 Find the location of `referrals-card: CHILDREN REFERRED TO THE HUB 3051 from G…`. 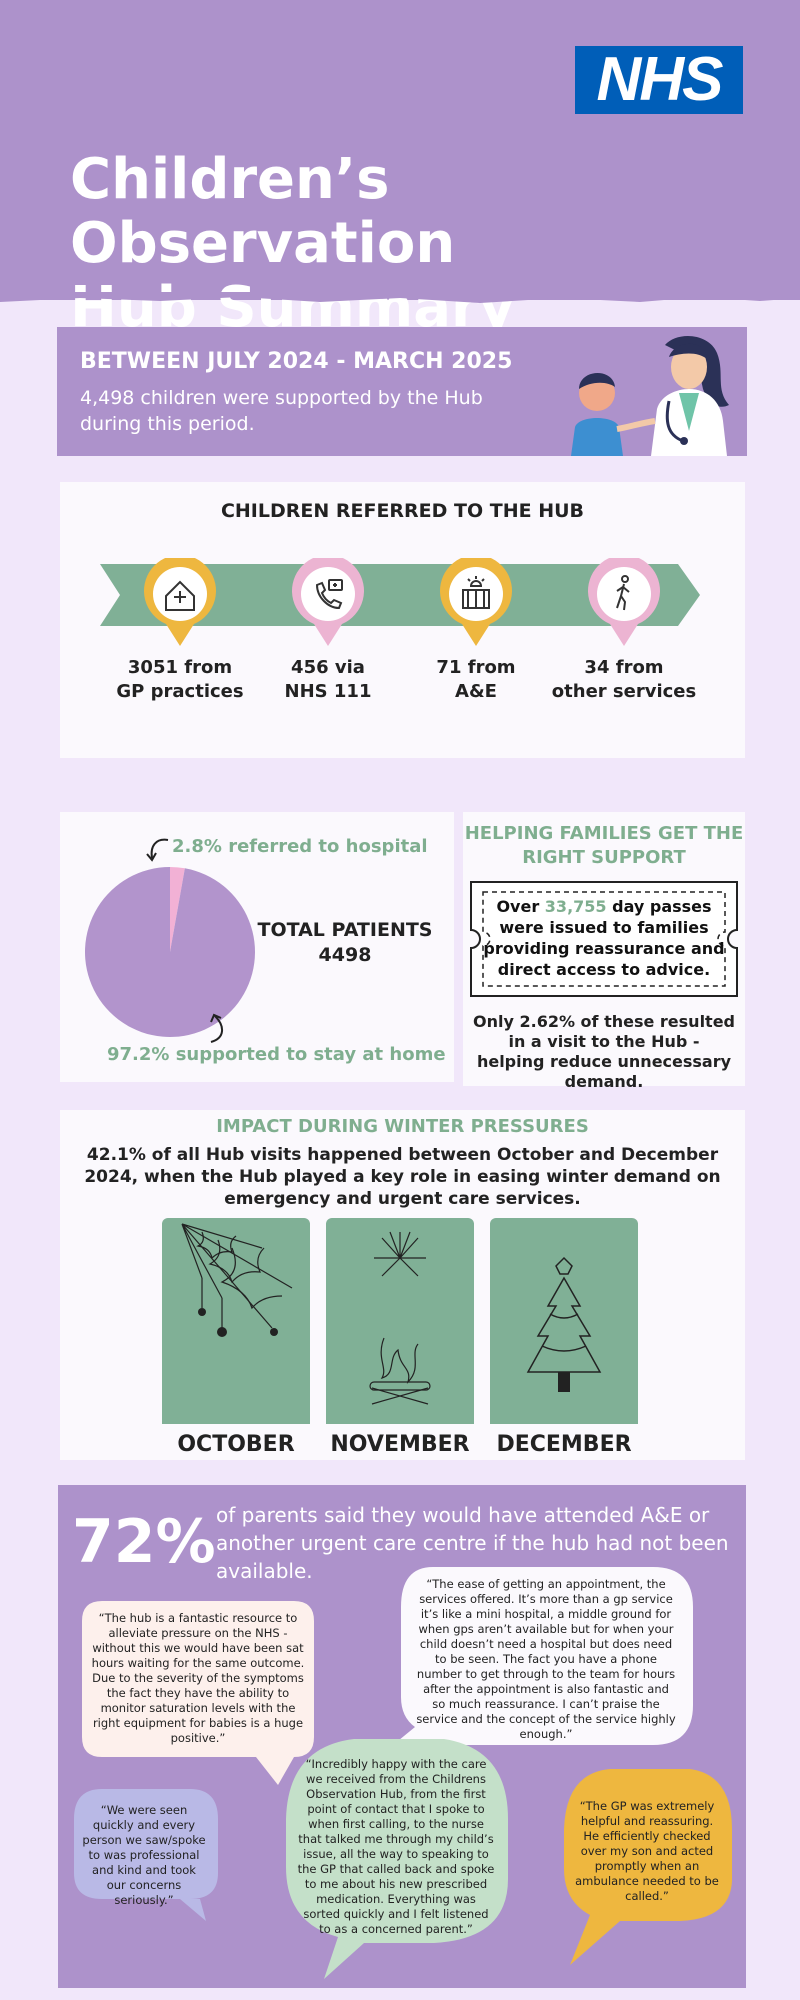

referrals-card: CHILDREN REFERRED TO THE HUB 3051 from G… is located at coordinates (402, 620).